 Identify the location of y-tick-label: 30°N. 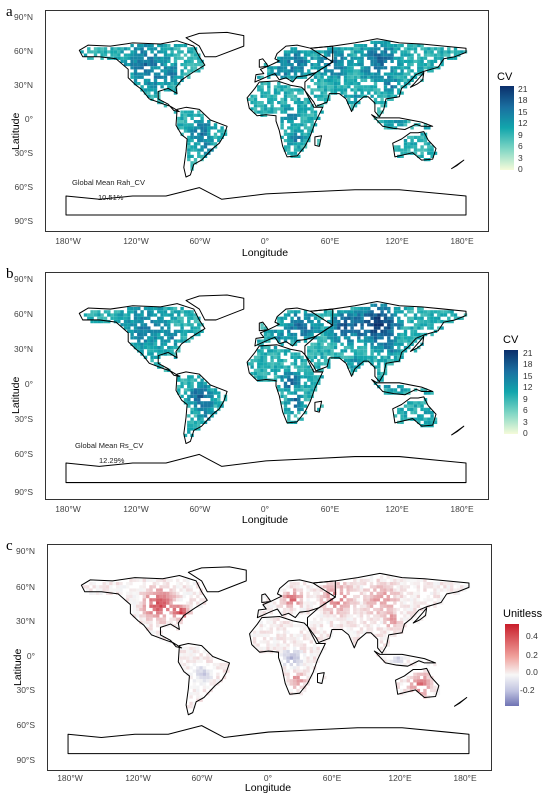
(23, 85).